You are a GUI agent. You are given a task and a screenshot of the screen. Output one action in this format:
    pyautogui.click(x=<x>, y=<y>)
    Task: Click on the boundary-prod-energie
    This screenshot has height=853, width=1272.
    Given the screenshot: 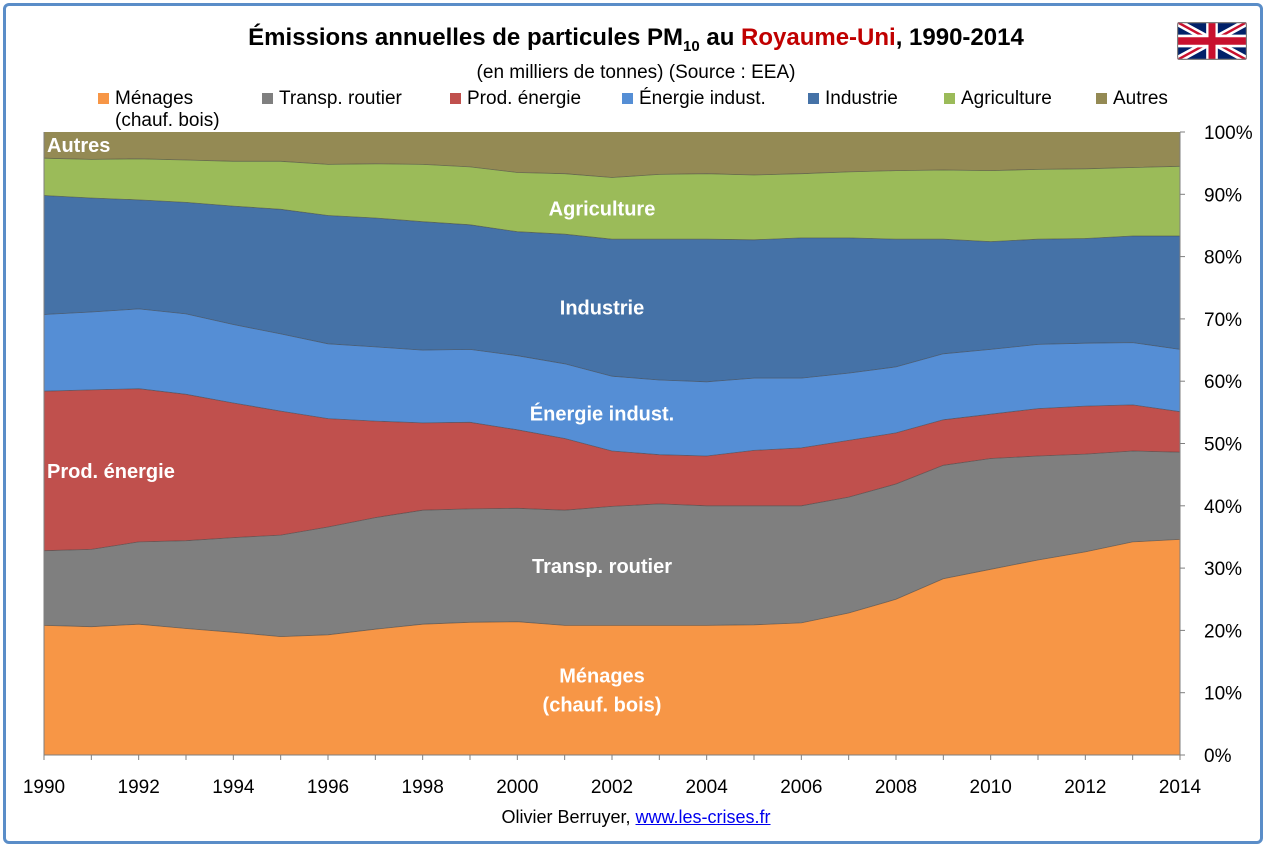 What is the action you would take?
    pyautogui.click(x=612, y=422)
    